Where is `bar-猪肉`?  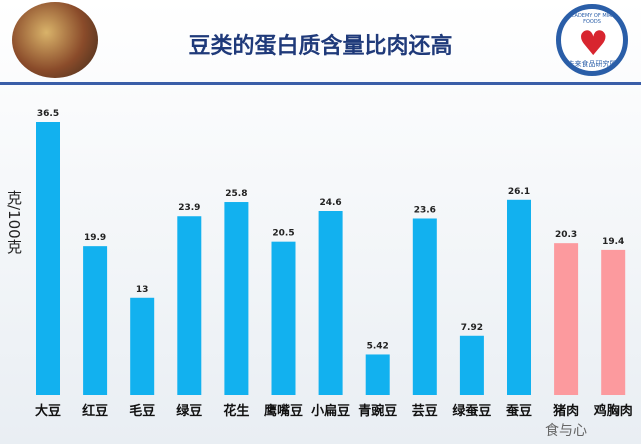
bar-猪肉 is located at coordinates (566, 319).